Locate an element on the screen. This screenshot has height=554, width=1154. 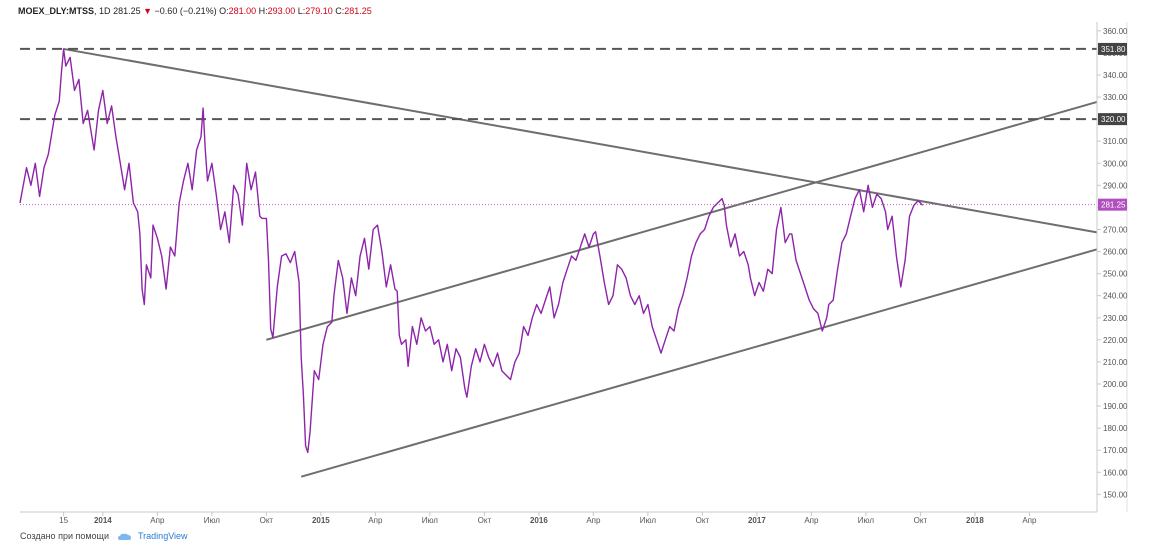
price-tick-label: 270.00 is located at coordinates (1115, 229).